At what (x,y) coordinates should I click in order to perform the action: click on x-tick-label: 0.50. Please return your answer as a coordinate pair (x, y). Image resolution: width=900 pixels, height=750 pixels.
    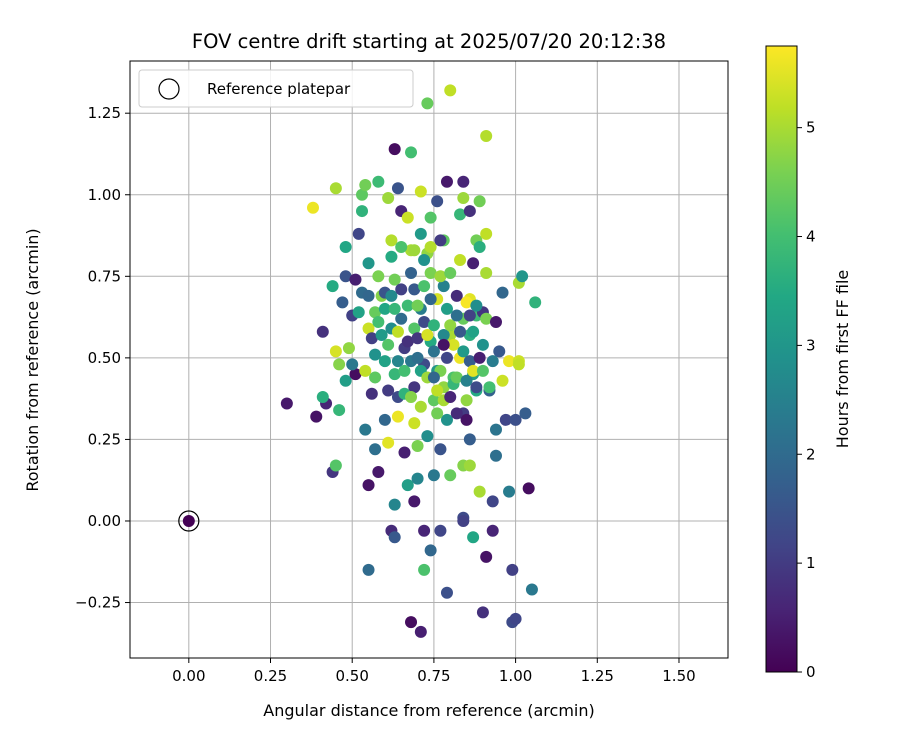
    Looking at the image, I should click on (352, 676).